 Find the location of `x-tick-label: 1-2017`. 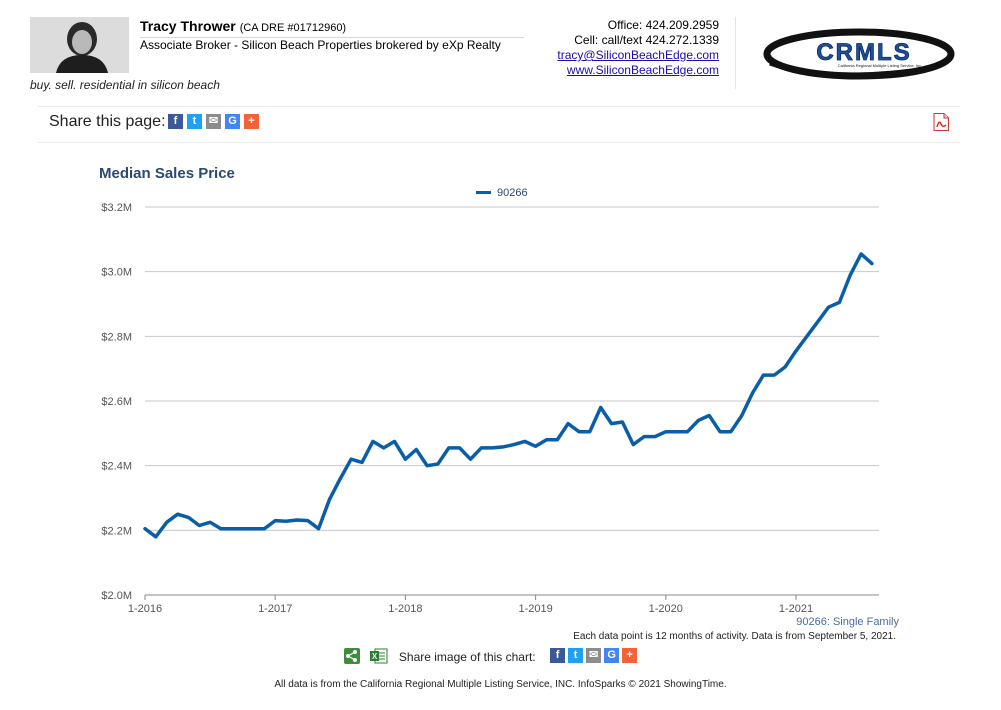

x-tick-label: 1-2017 is located at coordinates (275, 609).